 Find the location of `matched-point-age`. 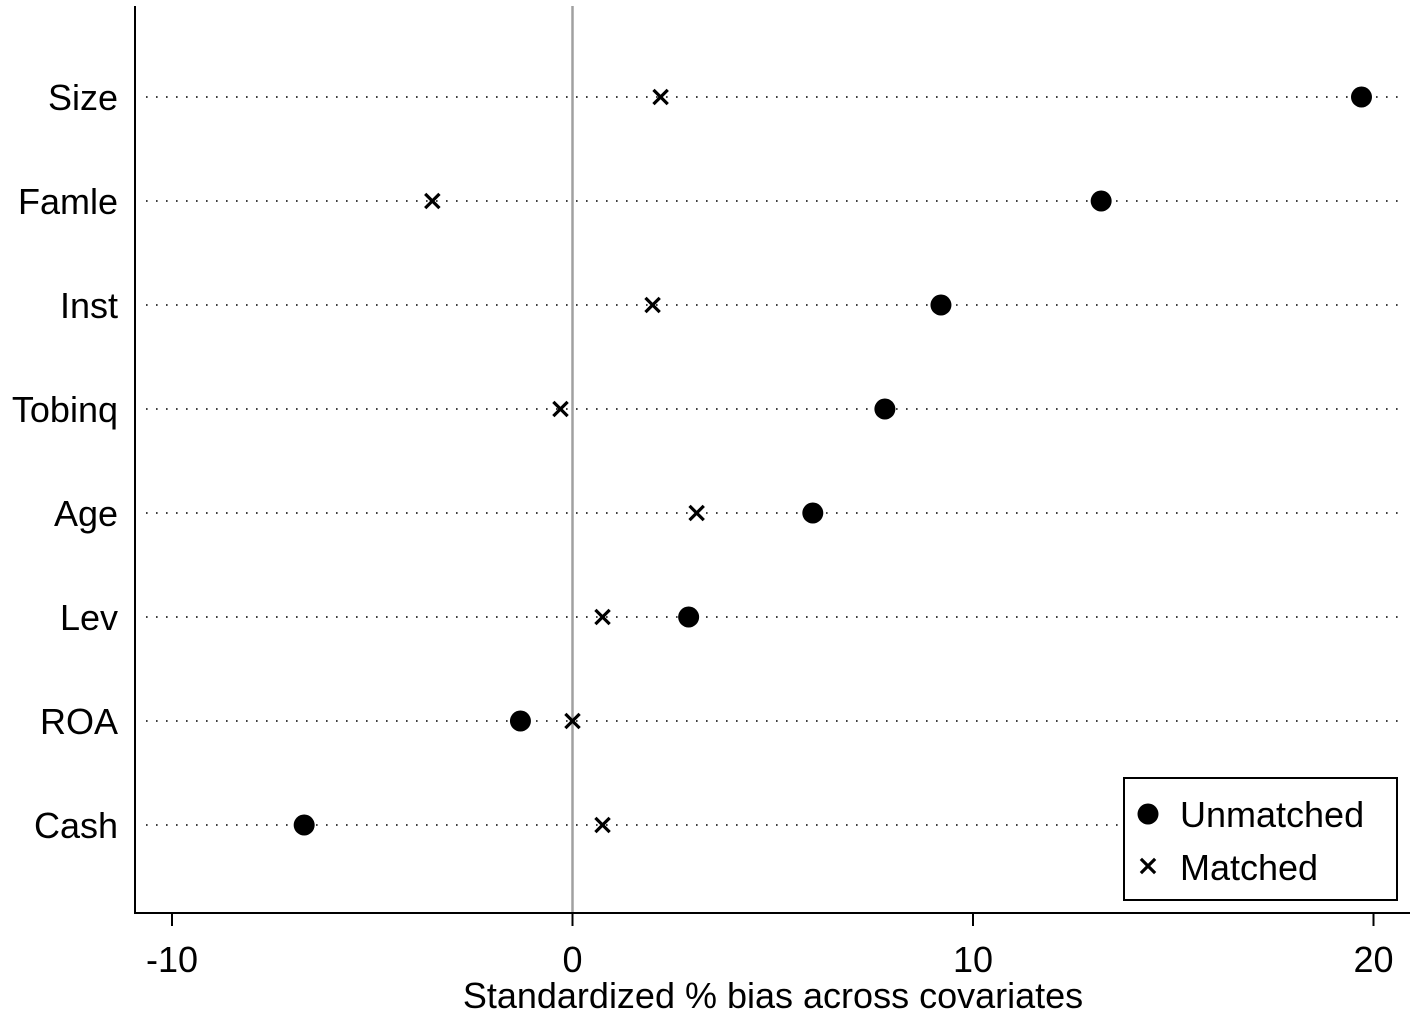

matched-point-age is located at coordinates (696, 513).